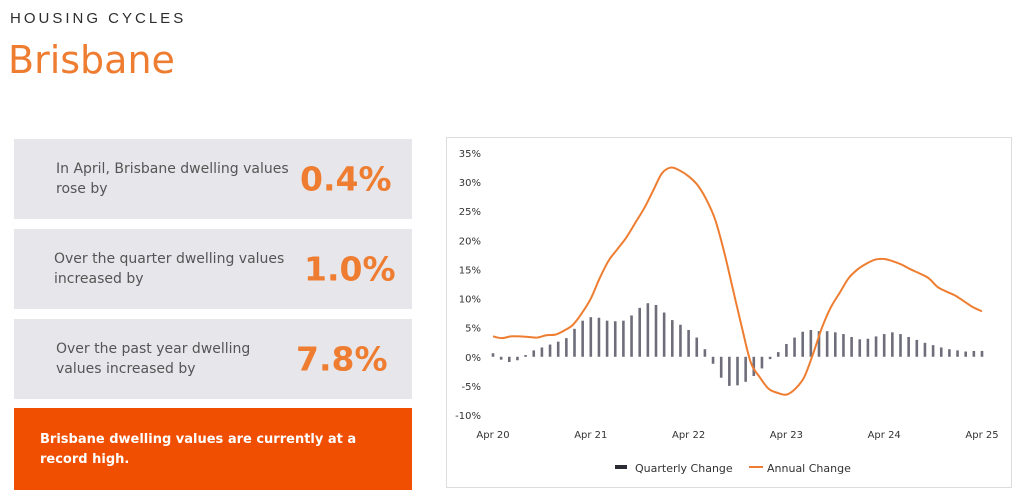  I want to click on stat-value-annual: 7.8%, so click(342, 359).